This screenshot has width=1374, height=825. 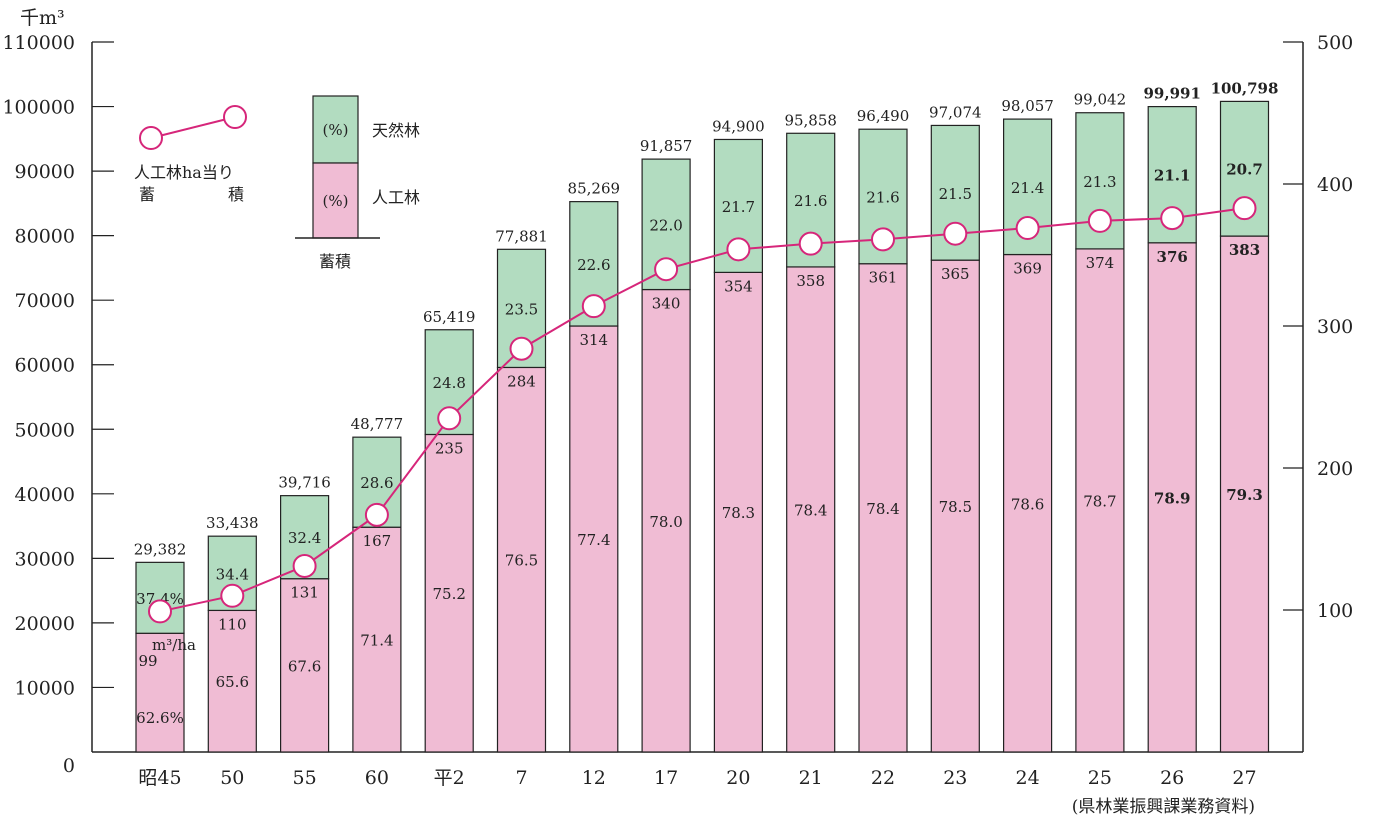 I want to click on bar-legend: (%) (%) 天然林 人工林 蓄積, so click(x=357, y=183).